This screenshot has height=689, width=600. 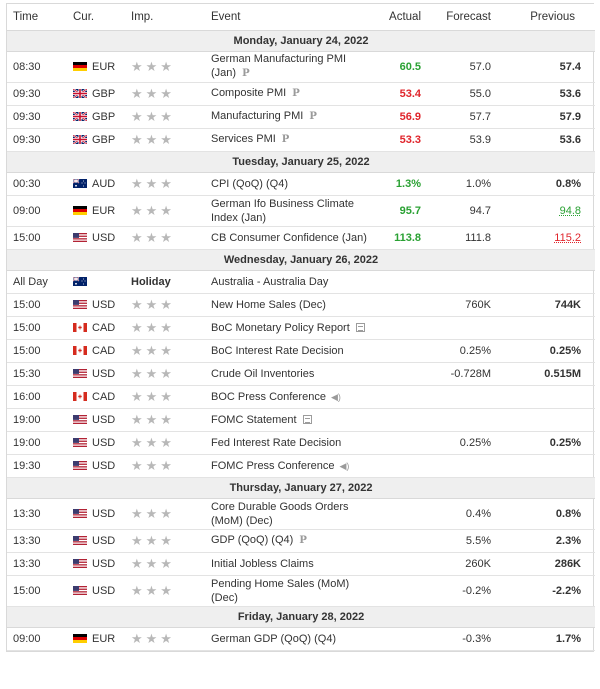 What do you see at coordinates (98, 17) in the screenshot?
I see `header-currency: Cur.` at bounding box center [98, 17].